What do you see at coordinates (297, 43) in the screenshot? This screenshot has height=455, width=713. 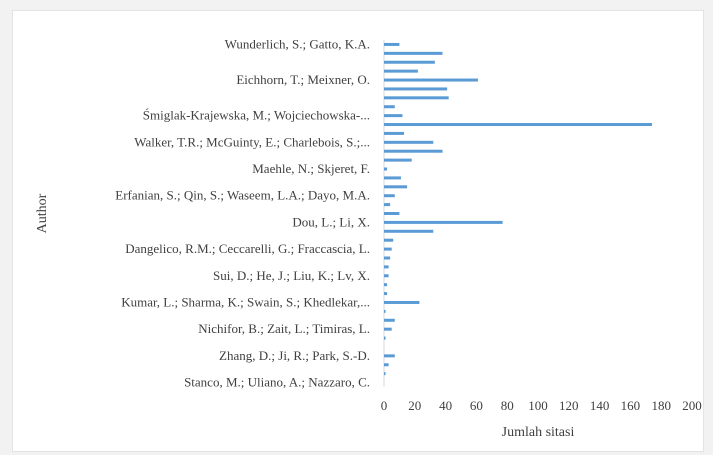 I see `category-label: Wunderlich, S.; Gatto, K.A.` at bounding box center [297, 43].